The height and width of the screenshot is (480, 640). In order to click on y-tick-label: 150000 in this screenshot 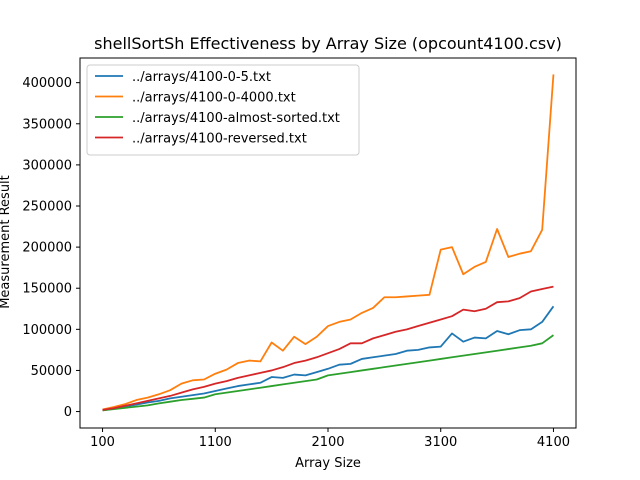, I will do `click(47, 289)`.